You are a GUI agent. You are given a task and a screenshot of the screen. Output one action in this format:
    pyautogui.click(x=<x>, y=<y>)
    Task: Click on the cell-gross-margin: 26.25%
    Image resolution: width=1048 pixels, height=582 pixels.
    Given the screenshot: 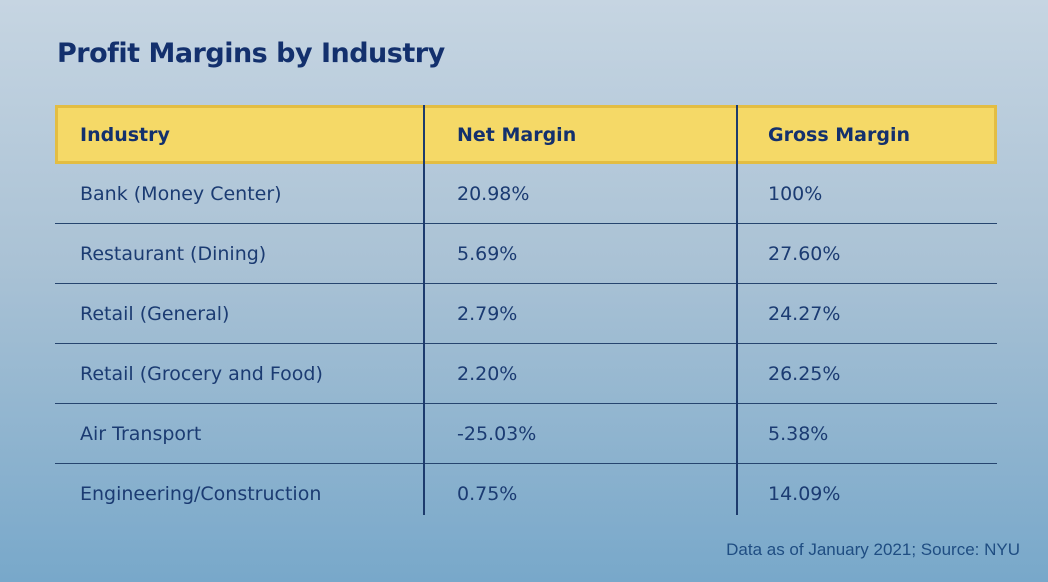 What is the action you would take?
    pyautogui.click(x=804, y=373)
    